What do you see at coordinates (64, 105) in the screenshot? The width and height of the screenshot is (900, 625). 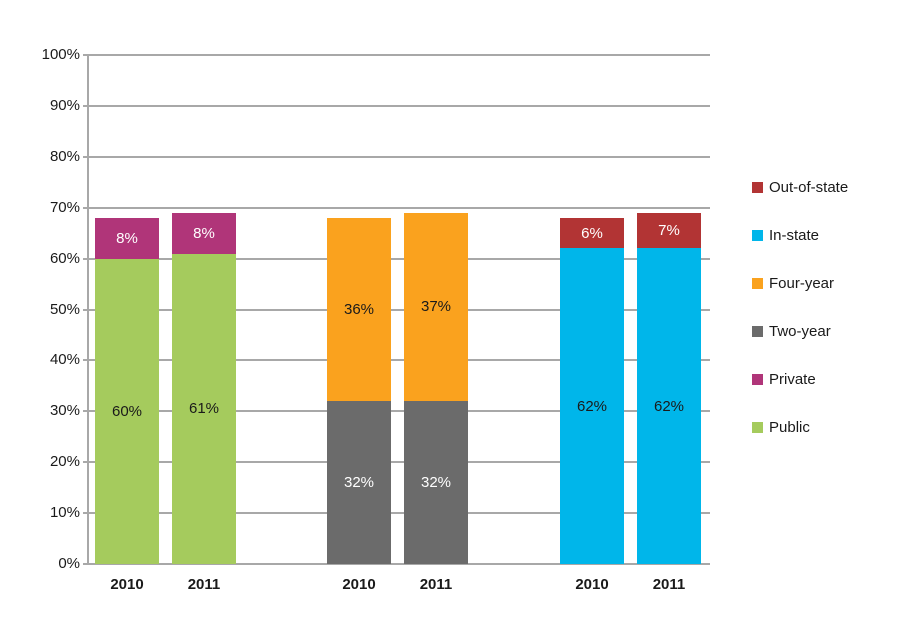 I see `y-axis-label: 90%` at bounding box center [64, 105].